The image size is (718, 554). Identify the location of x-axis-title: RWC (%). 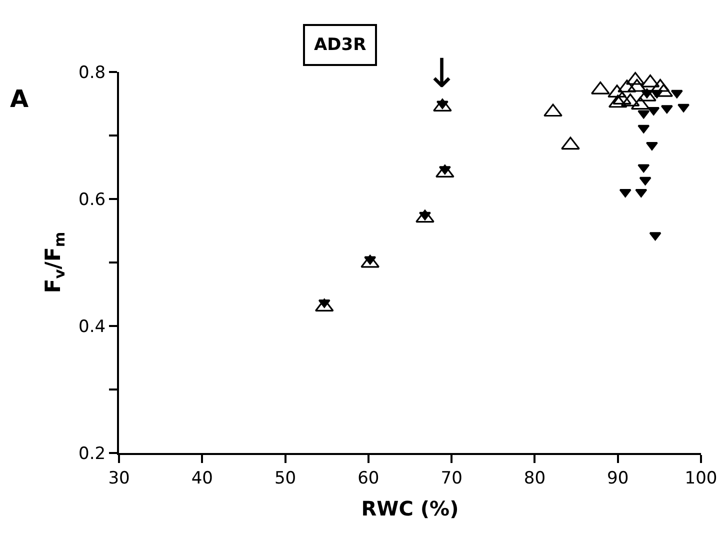
(410, 508).